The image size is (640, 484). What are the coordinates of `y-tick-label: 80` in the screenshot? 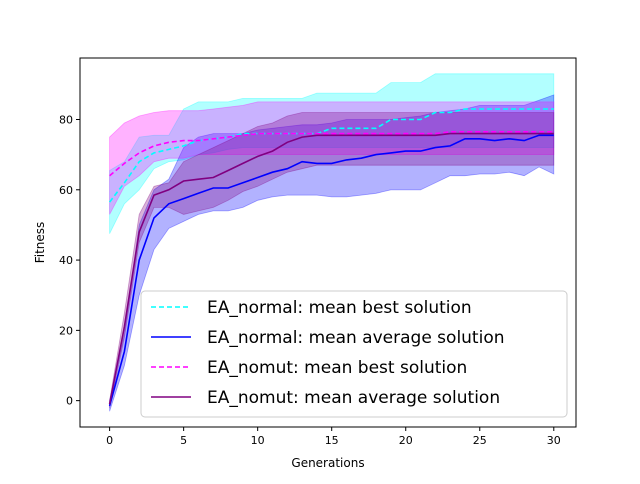 It's located at (66, 120).